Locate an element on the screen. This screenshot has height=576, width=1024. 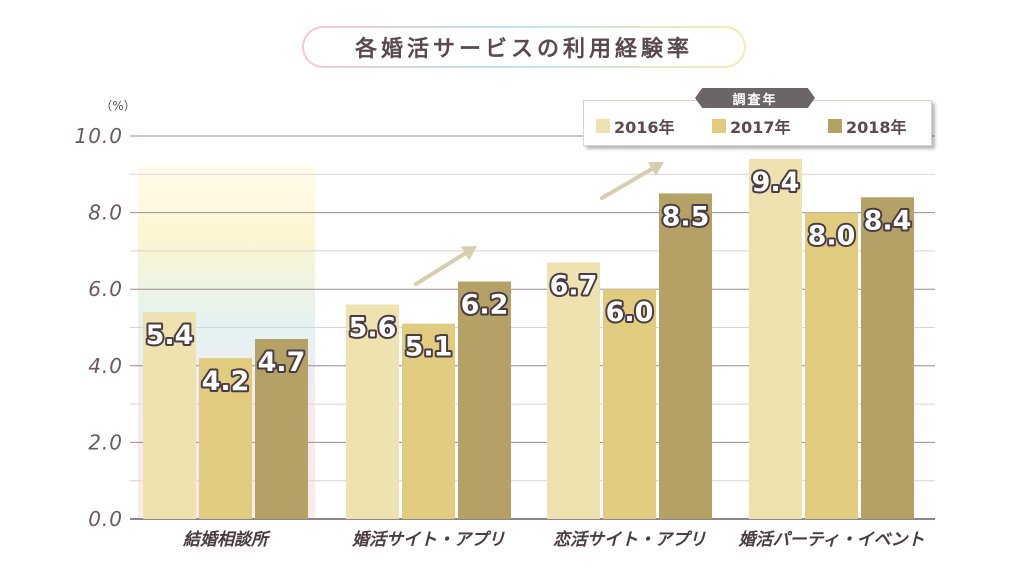
y-tick-label: 8.0 is located at coordinates (105, 213).